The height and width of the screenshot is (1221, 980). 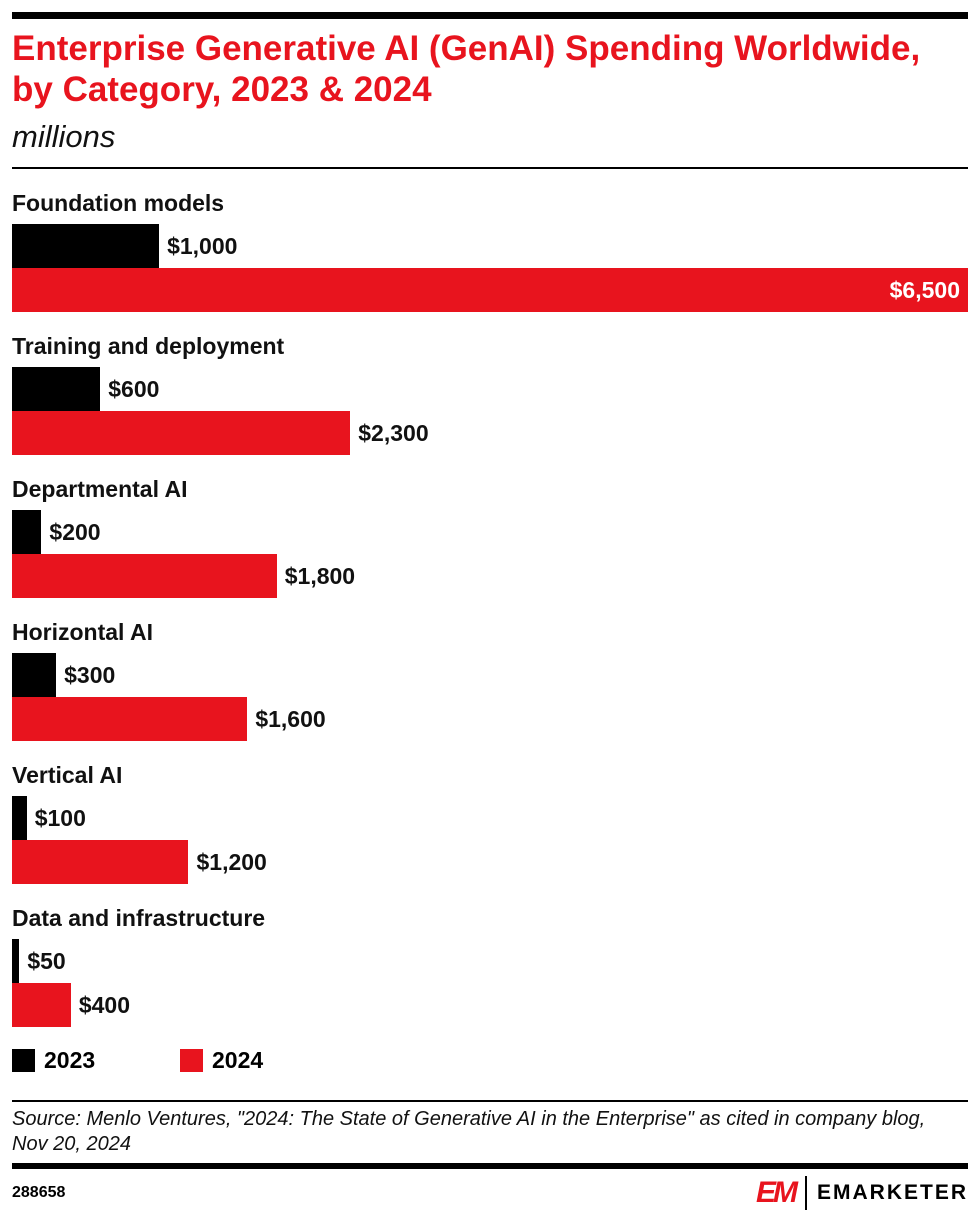 I want to click on category-label: Departmental AI, so click(x=100, y=489).